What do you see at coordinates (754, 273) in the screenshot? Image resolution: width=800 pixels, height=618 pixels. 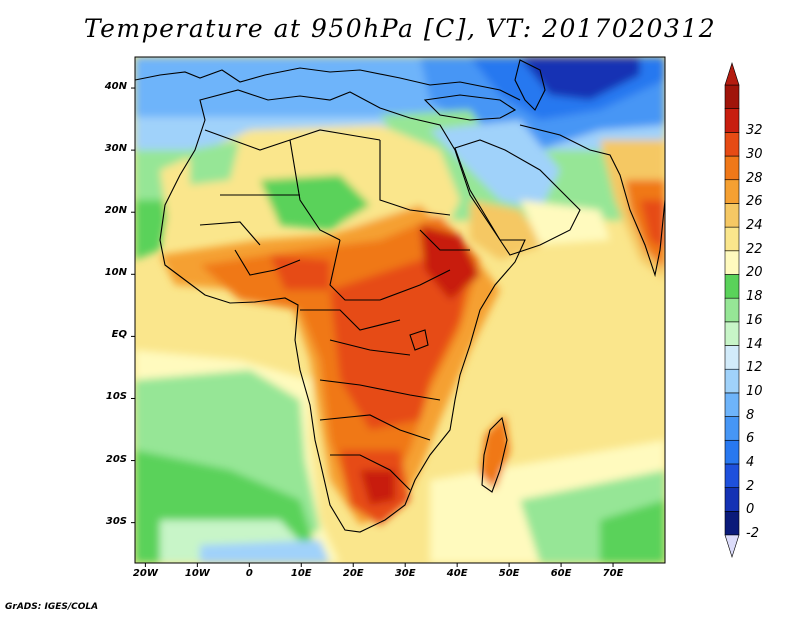 I see `colorbar-label: 20` at bounding box center [754, 273].